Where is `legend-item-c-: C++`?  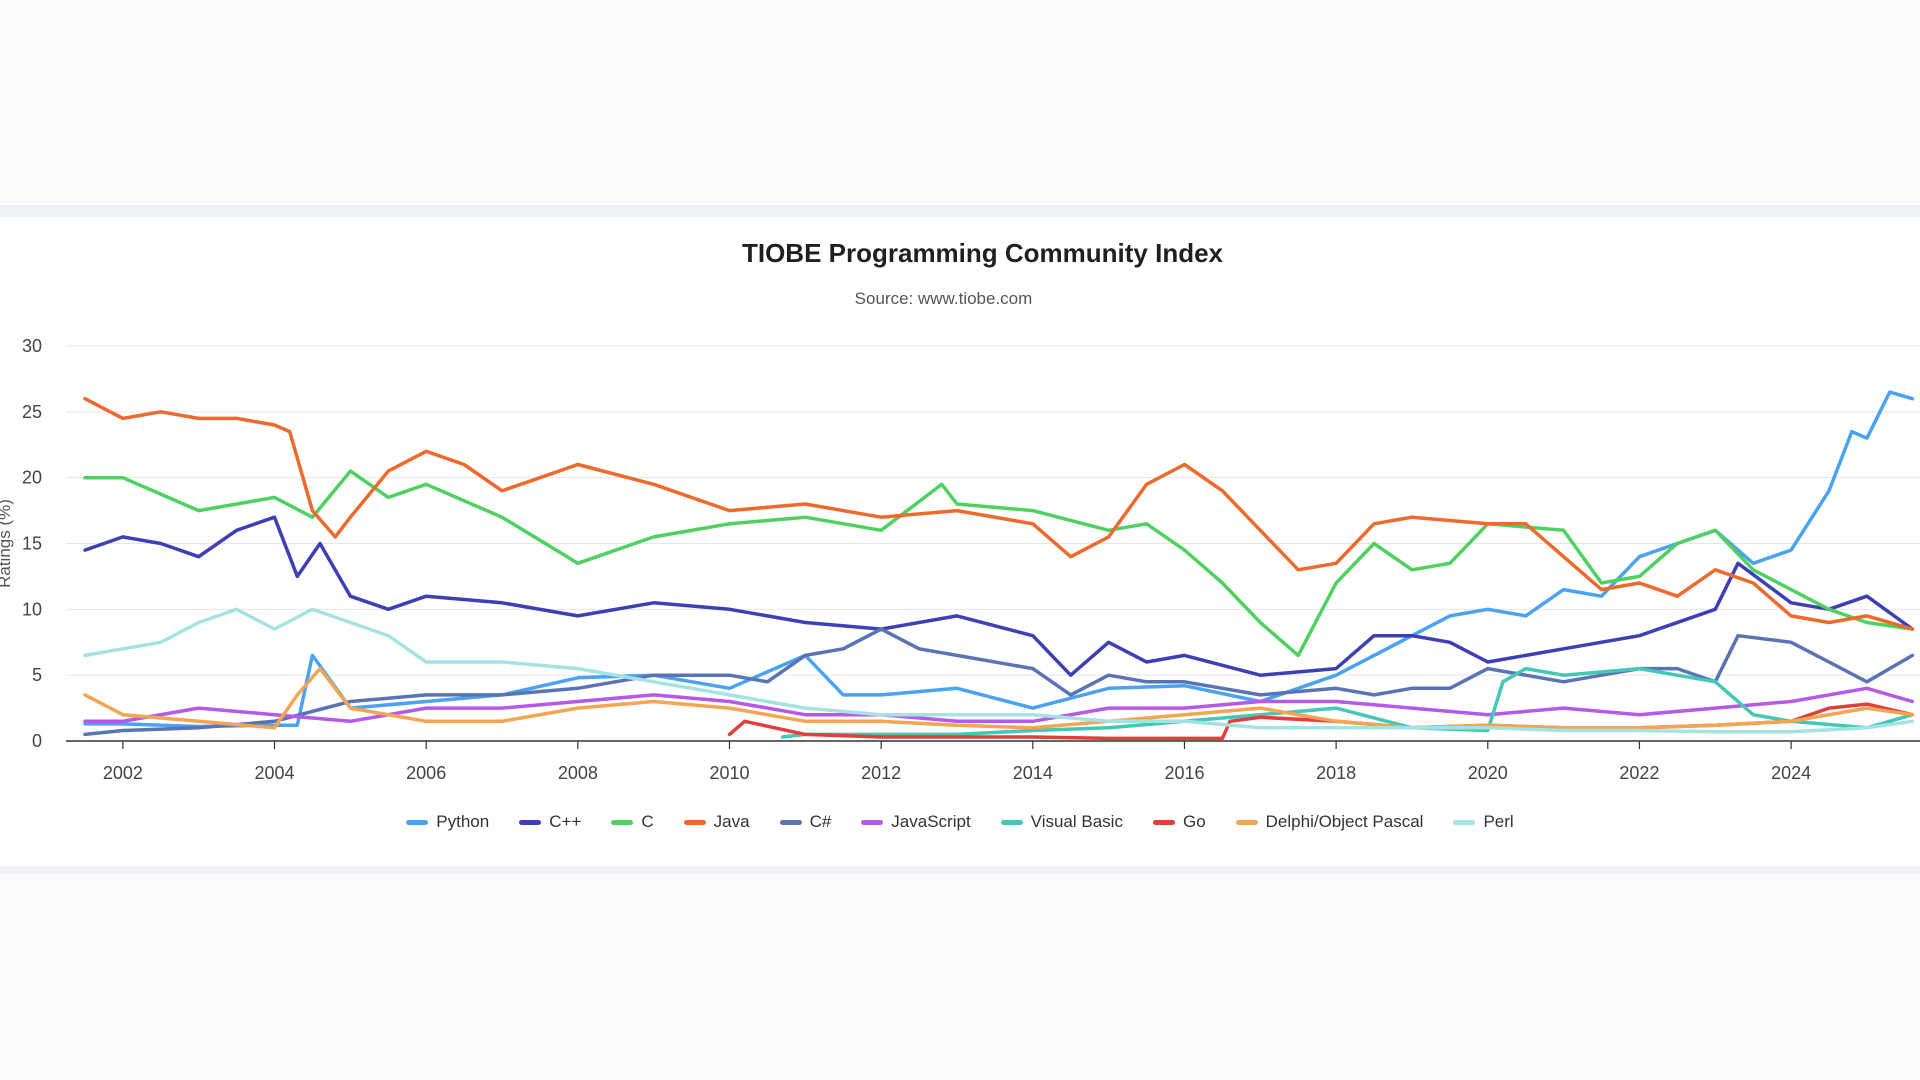 legend-item-c-: C++ is located at coordinates (550, 822).